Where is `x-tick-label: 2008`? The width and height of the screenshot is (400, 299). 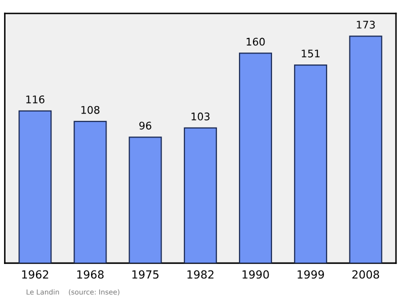 x-tick-label: 2008 is located at coordinates (366, 274).